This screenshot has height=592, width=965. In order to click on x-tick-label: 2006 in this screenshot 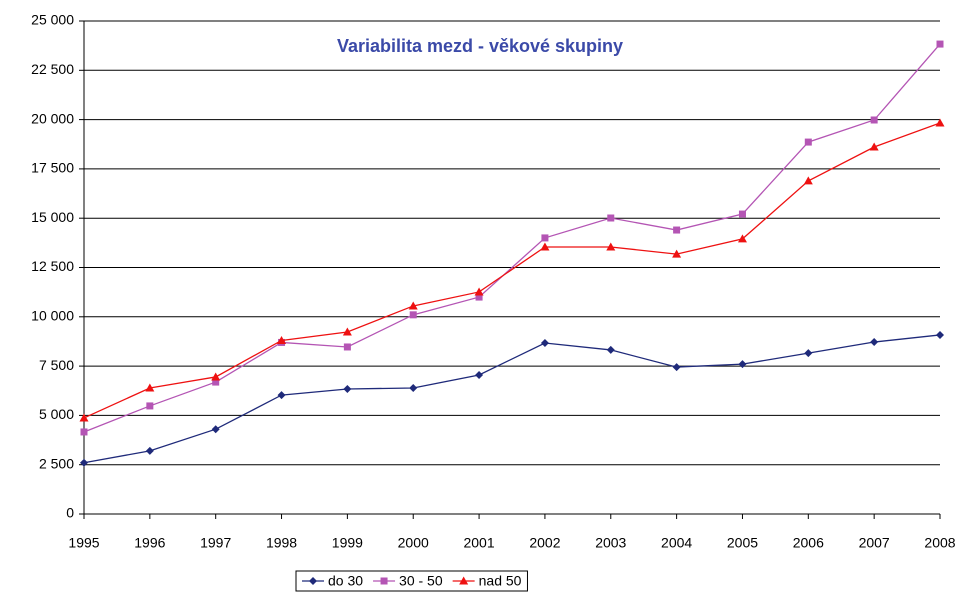, I will do `click(808, 543)`.